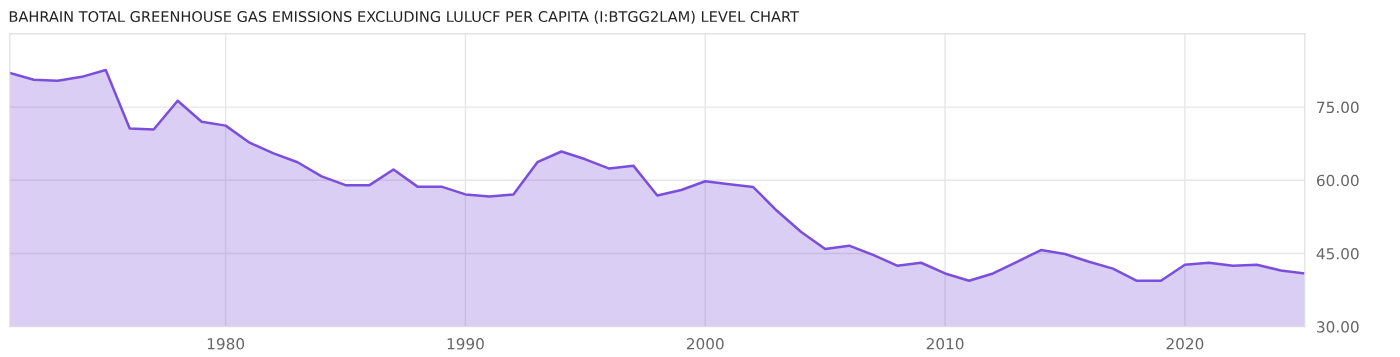 This screenshot has width=1400, height=357. Describe the element at coordinates (465, 344) in the screenshot. I see `x-tick-label: 1990` at that location.